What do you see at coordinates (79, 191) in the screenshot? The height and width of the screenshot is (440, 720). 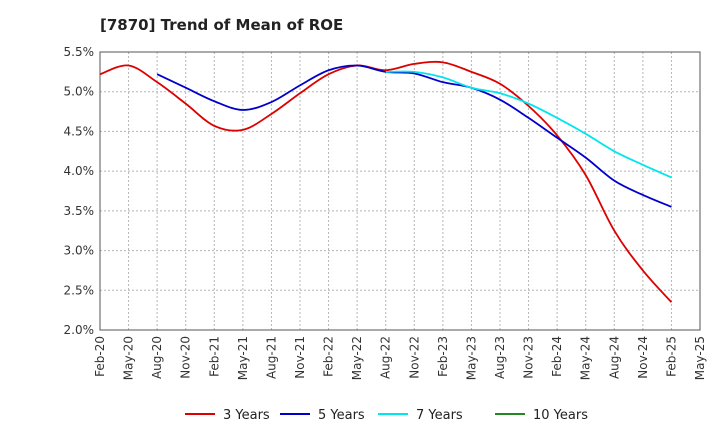 I see `y-axis-ticks: 2.0% 2.5% 3.0% 3.5% 4.0% 4.5% 5.0% 5.5%` at bounding box center [79, 191].